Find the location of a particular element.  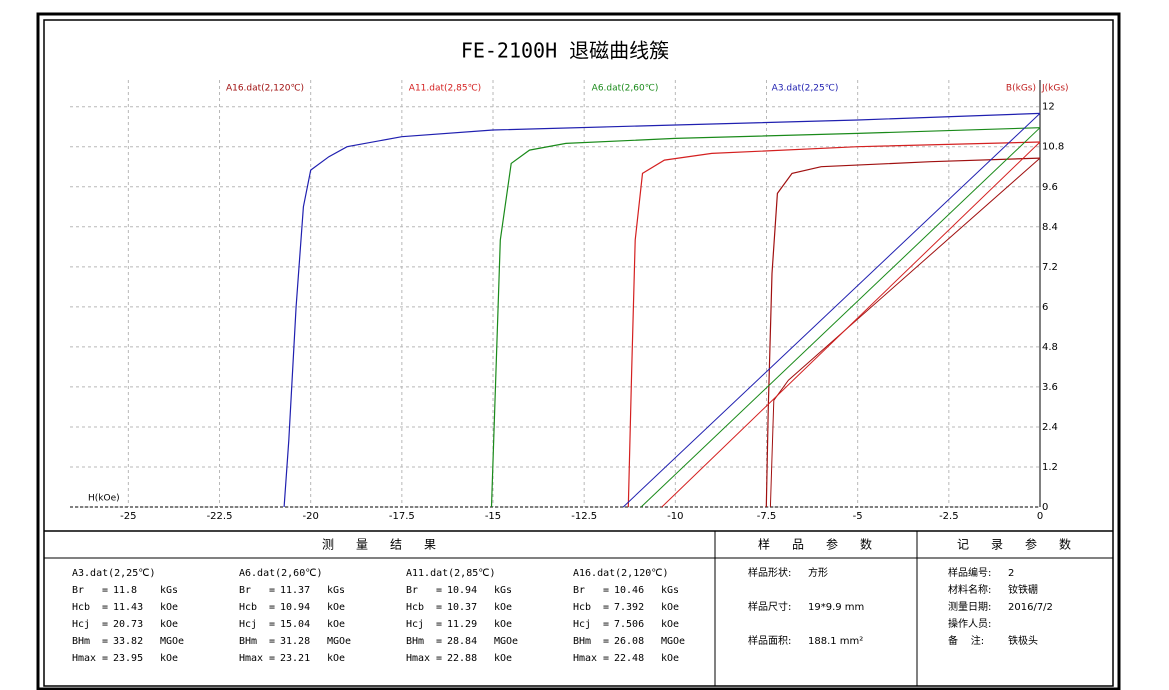

param-value: 22.88 is located at coordinates (462, 658).